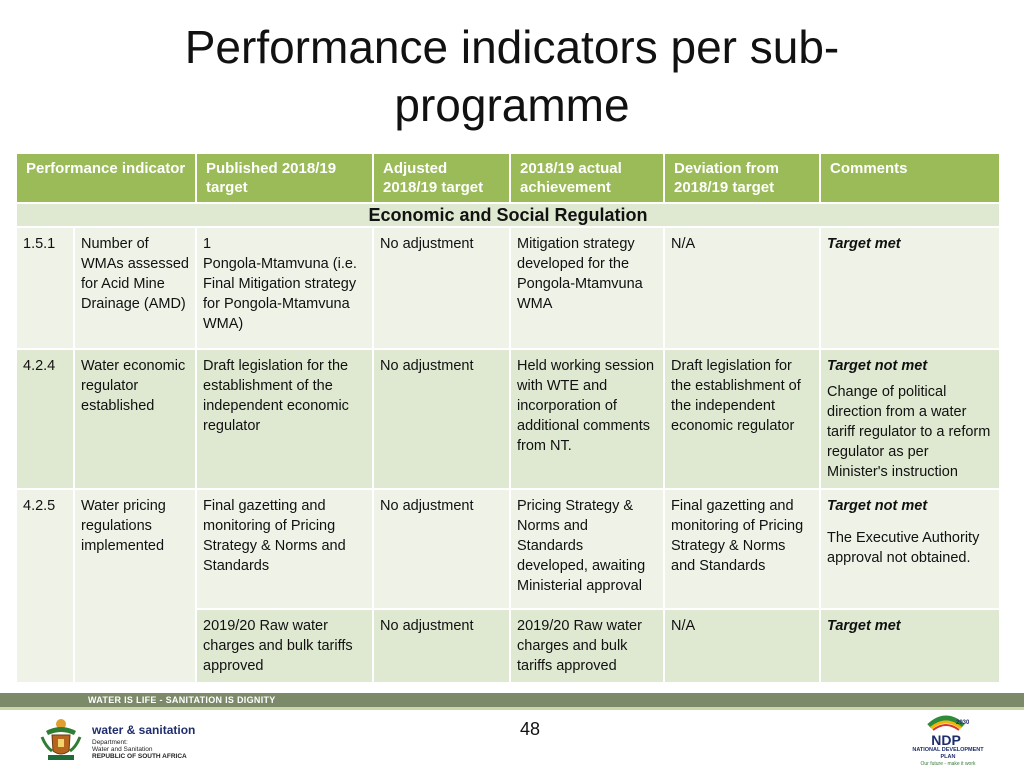  What do you see at coordinates (441, 178) in the screenshot?
I see `header-adjusted-target: Adjusted 2018/19 target` at bounding box center [441, 178].